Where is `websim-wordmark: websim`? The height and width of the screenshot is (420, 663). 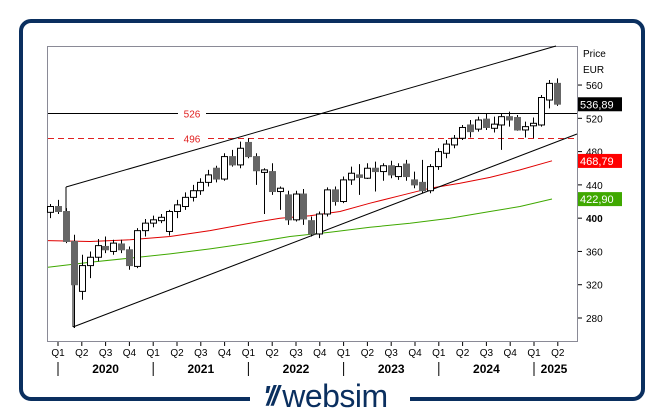 websim-wordmark: websim is located at coordinates (335, 396).